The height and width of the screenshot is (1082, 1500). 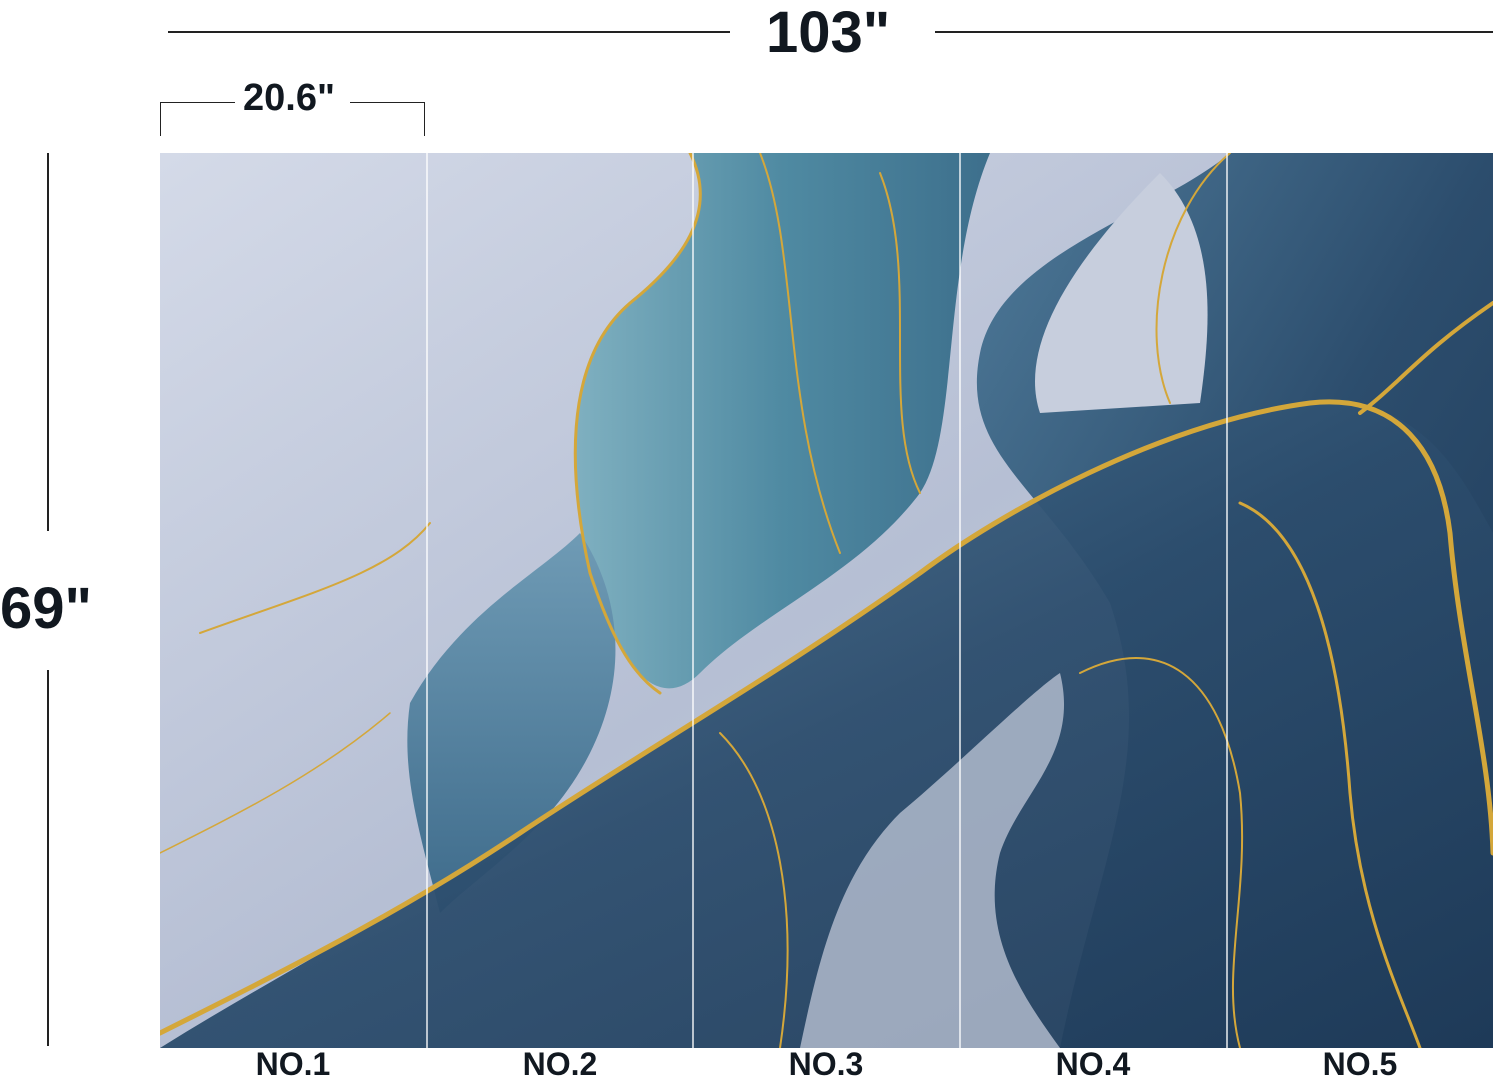 I want to click on panel-label-3: NO.3, so click(x=826, y=1064).